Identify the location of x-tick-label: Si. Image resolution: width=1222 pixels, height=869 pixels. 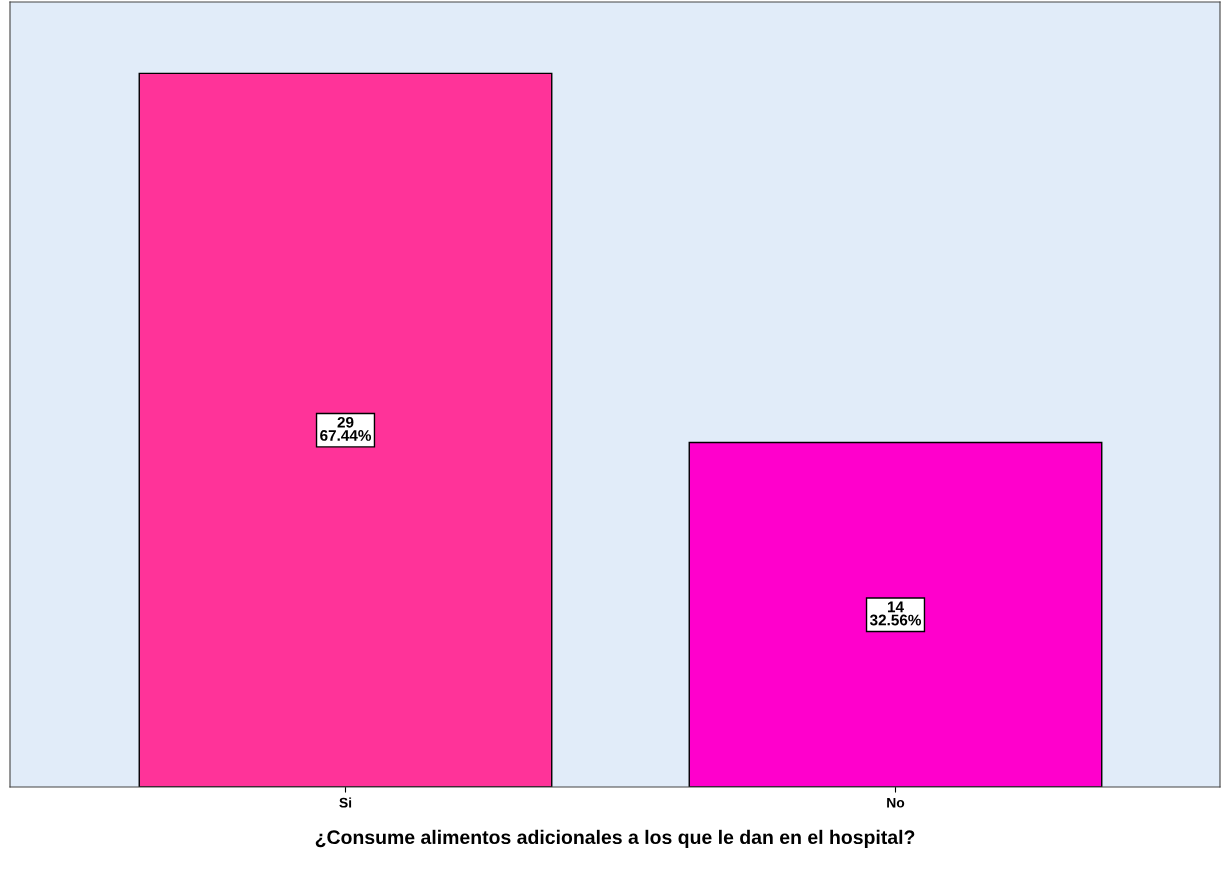
(345, 802).